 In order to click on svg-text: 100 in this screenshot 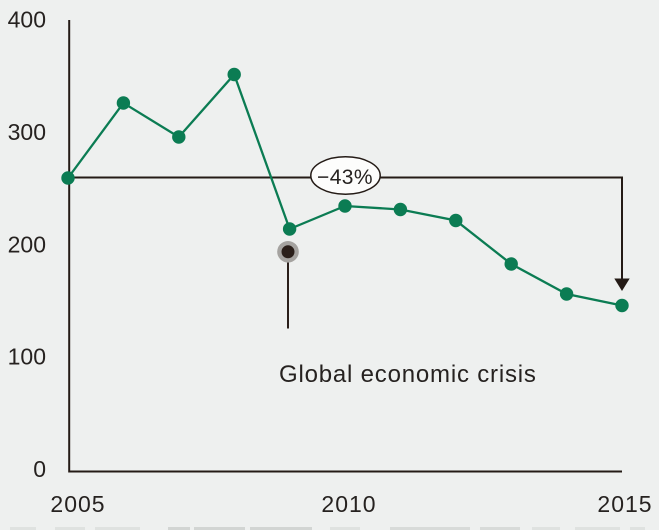, I will do `click(27, 357)`.